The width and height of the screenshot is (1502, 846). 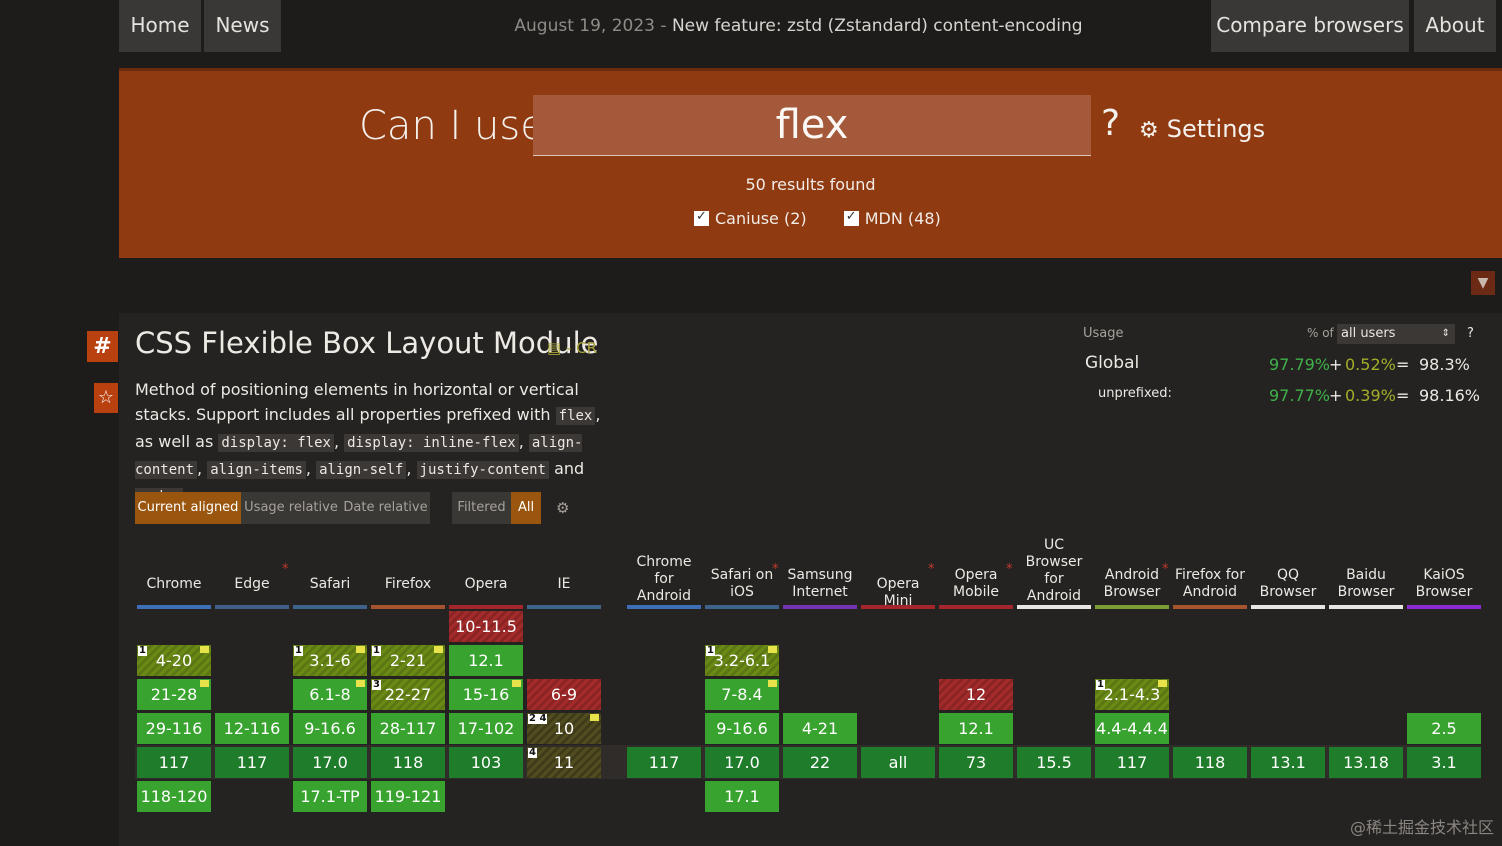 What do you see at coordinates (1483, 283) in the screenshot?
I see `funnel-icon: ▼` at bounding box center [1483, 283].